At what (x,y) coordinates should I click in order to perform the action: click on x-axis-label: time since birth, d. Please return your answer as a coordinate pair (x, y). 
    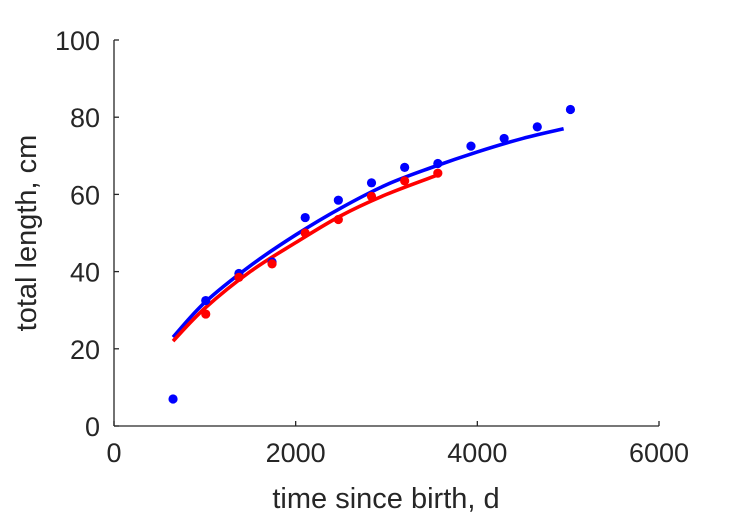
    Looking at the image, I should click on (385, 499).